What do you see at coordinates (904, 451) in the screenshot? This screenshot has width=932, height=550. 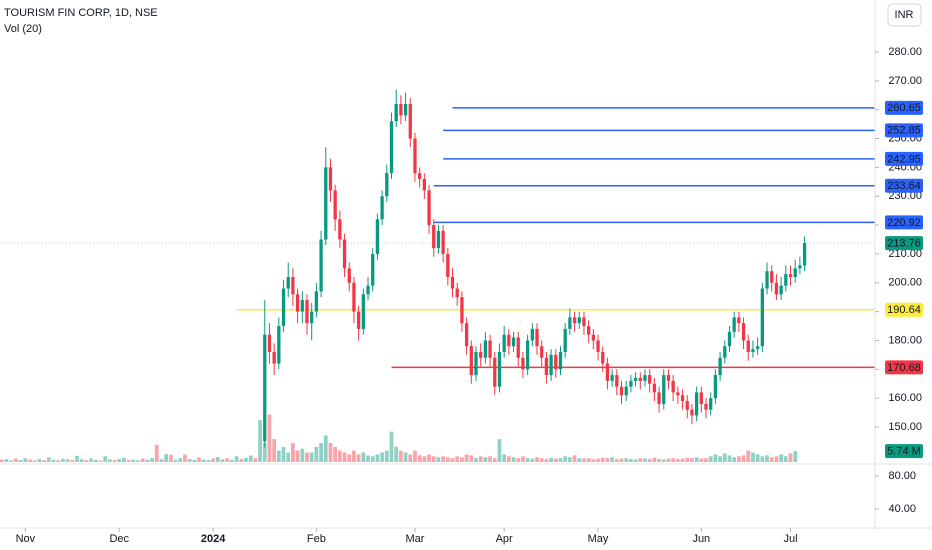 I see `volume-badge` at bounding box center [904, 451].